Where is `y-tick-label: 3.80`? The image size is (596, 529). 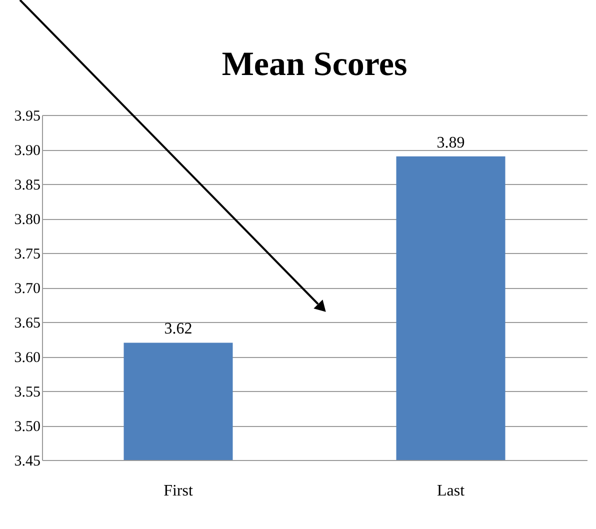 y-tick-label: 3.80 is located at coordinates (27, 220).